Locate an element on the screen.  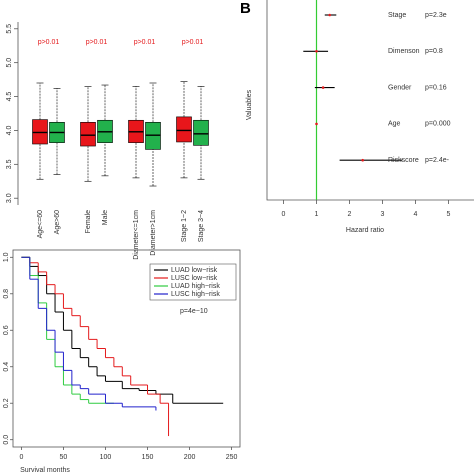
x-axis-label: Hazard ratio is located at coordinates (365, 230).